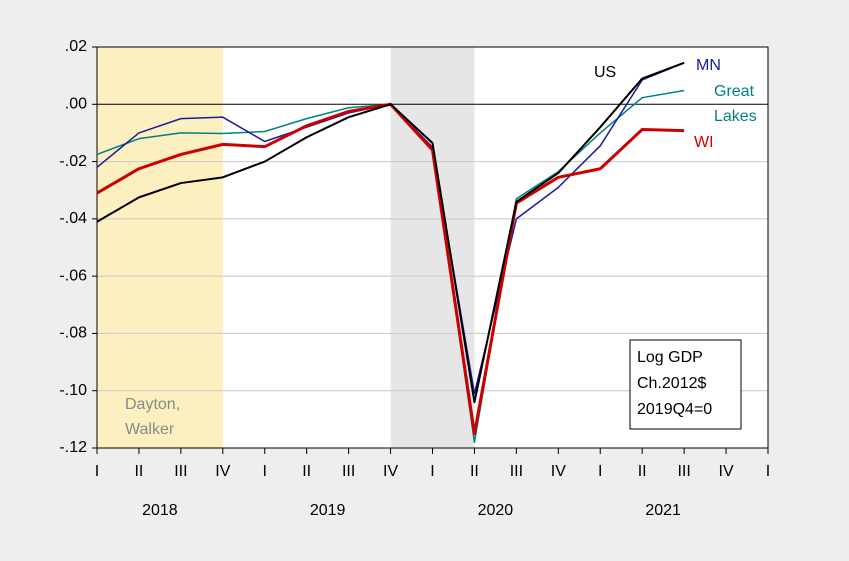 The width and height of the screenshot is (849, 561). What do you see at coordinates (328, 510) in the screenshot?
I see `year-label: 2019` at bounding box center [328, 510].